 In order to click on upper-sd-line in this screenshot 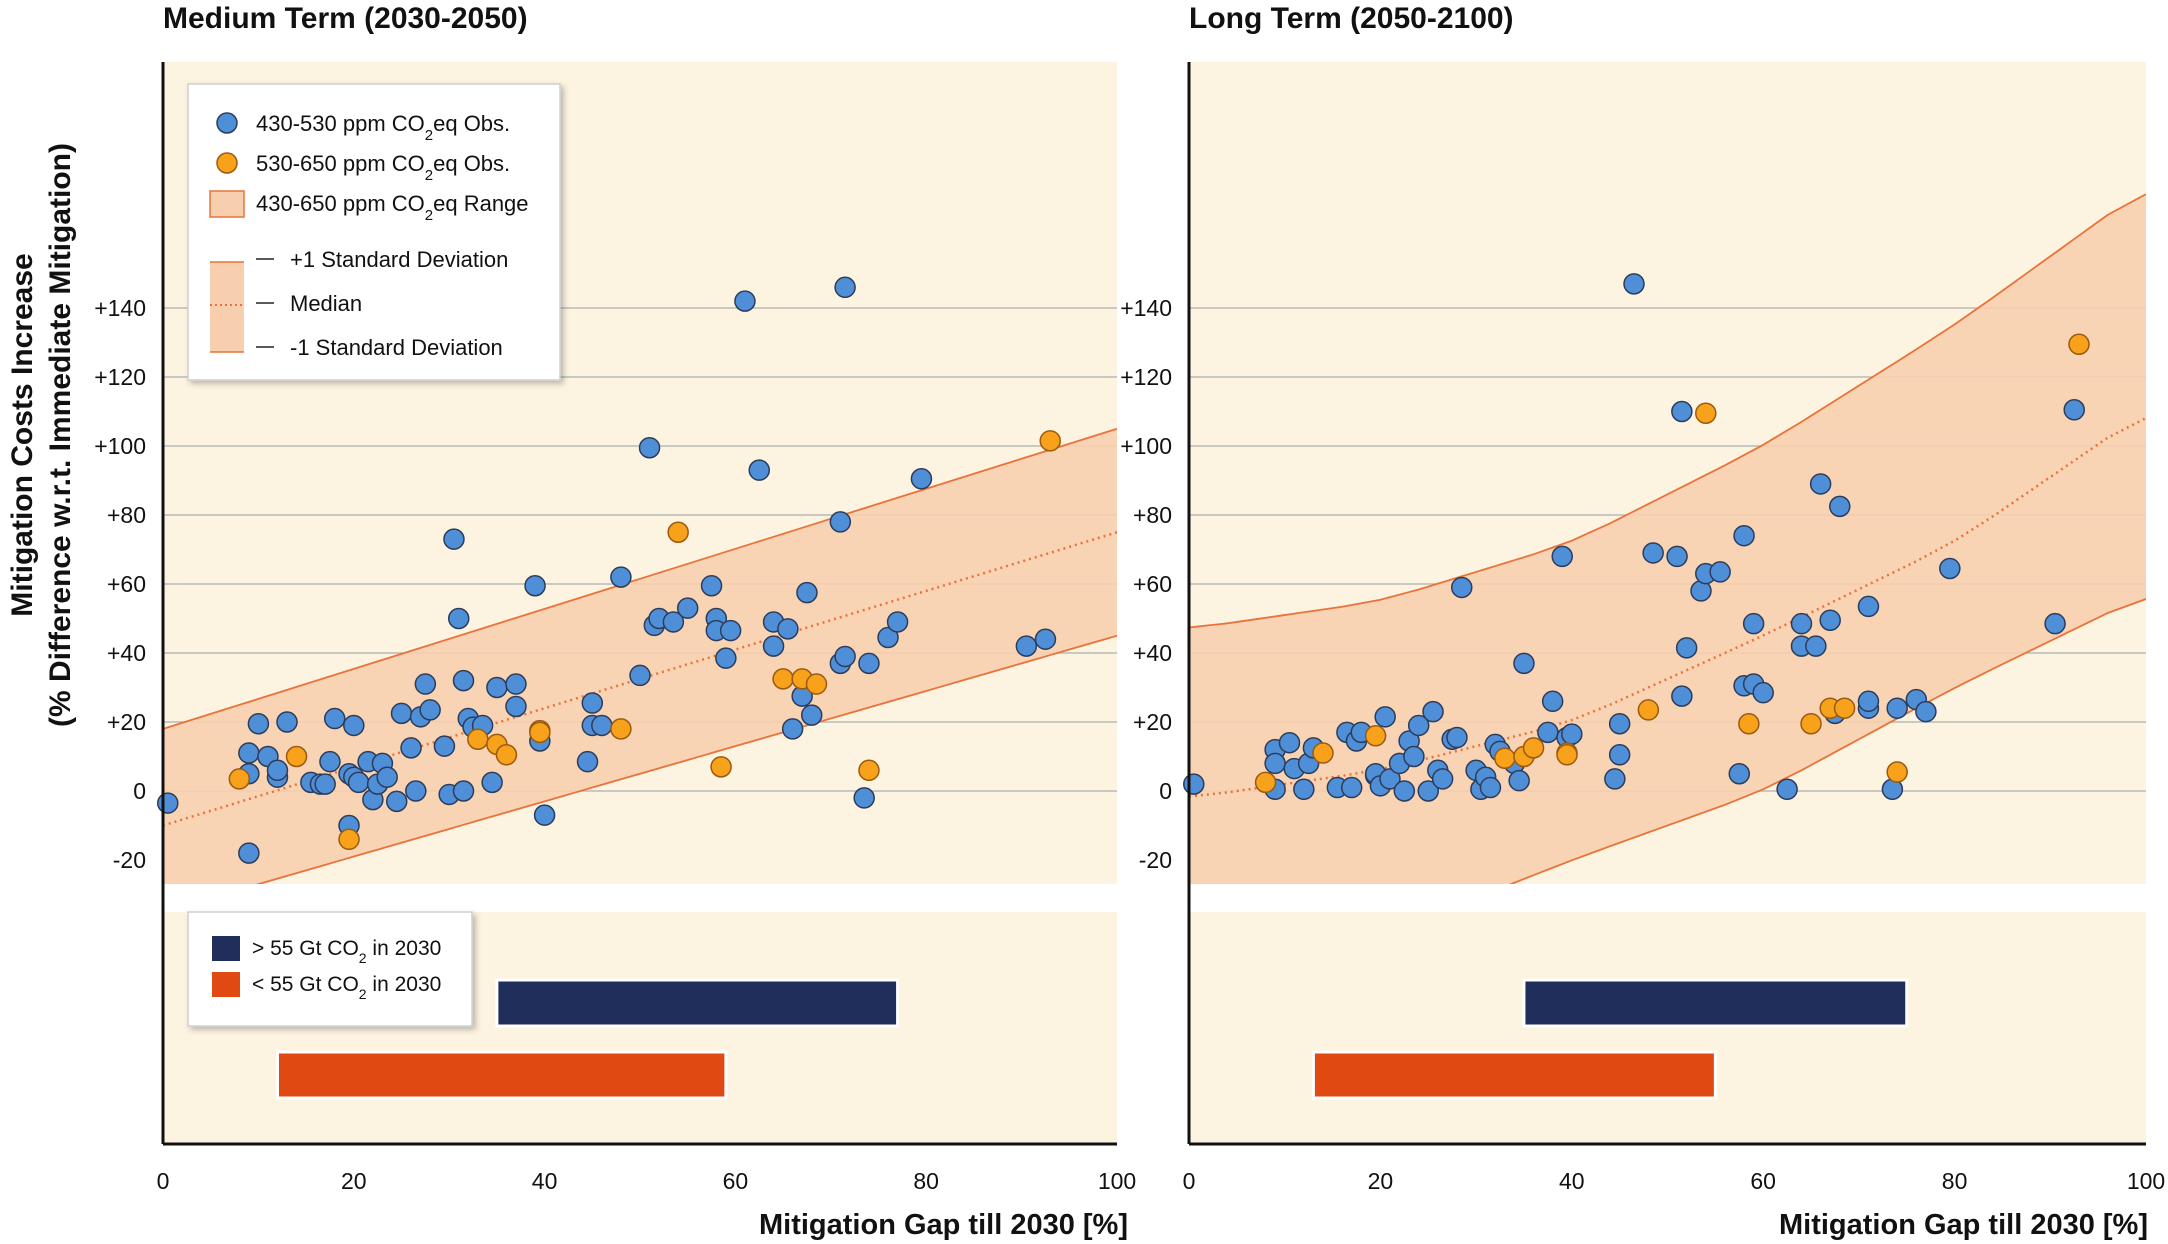, I will do `click(640, 578)`.